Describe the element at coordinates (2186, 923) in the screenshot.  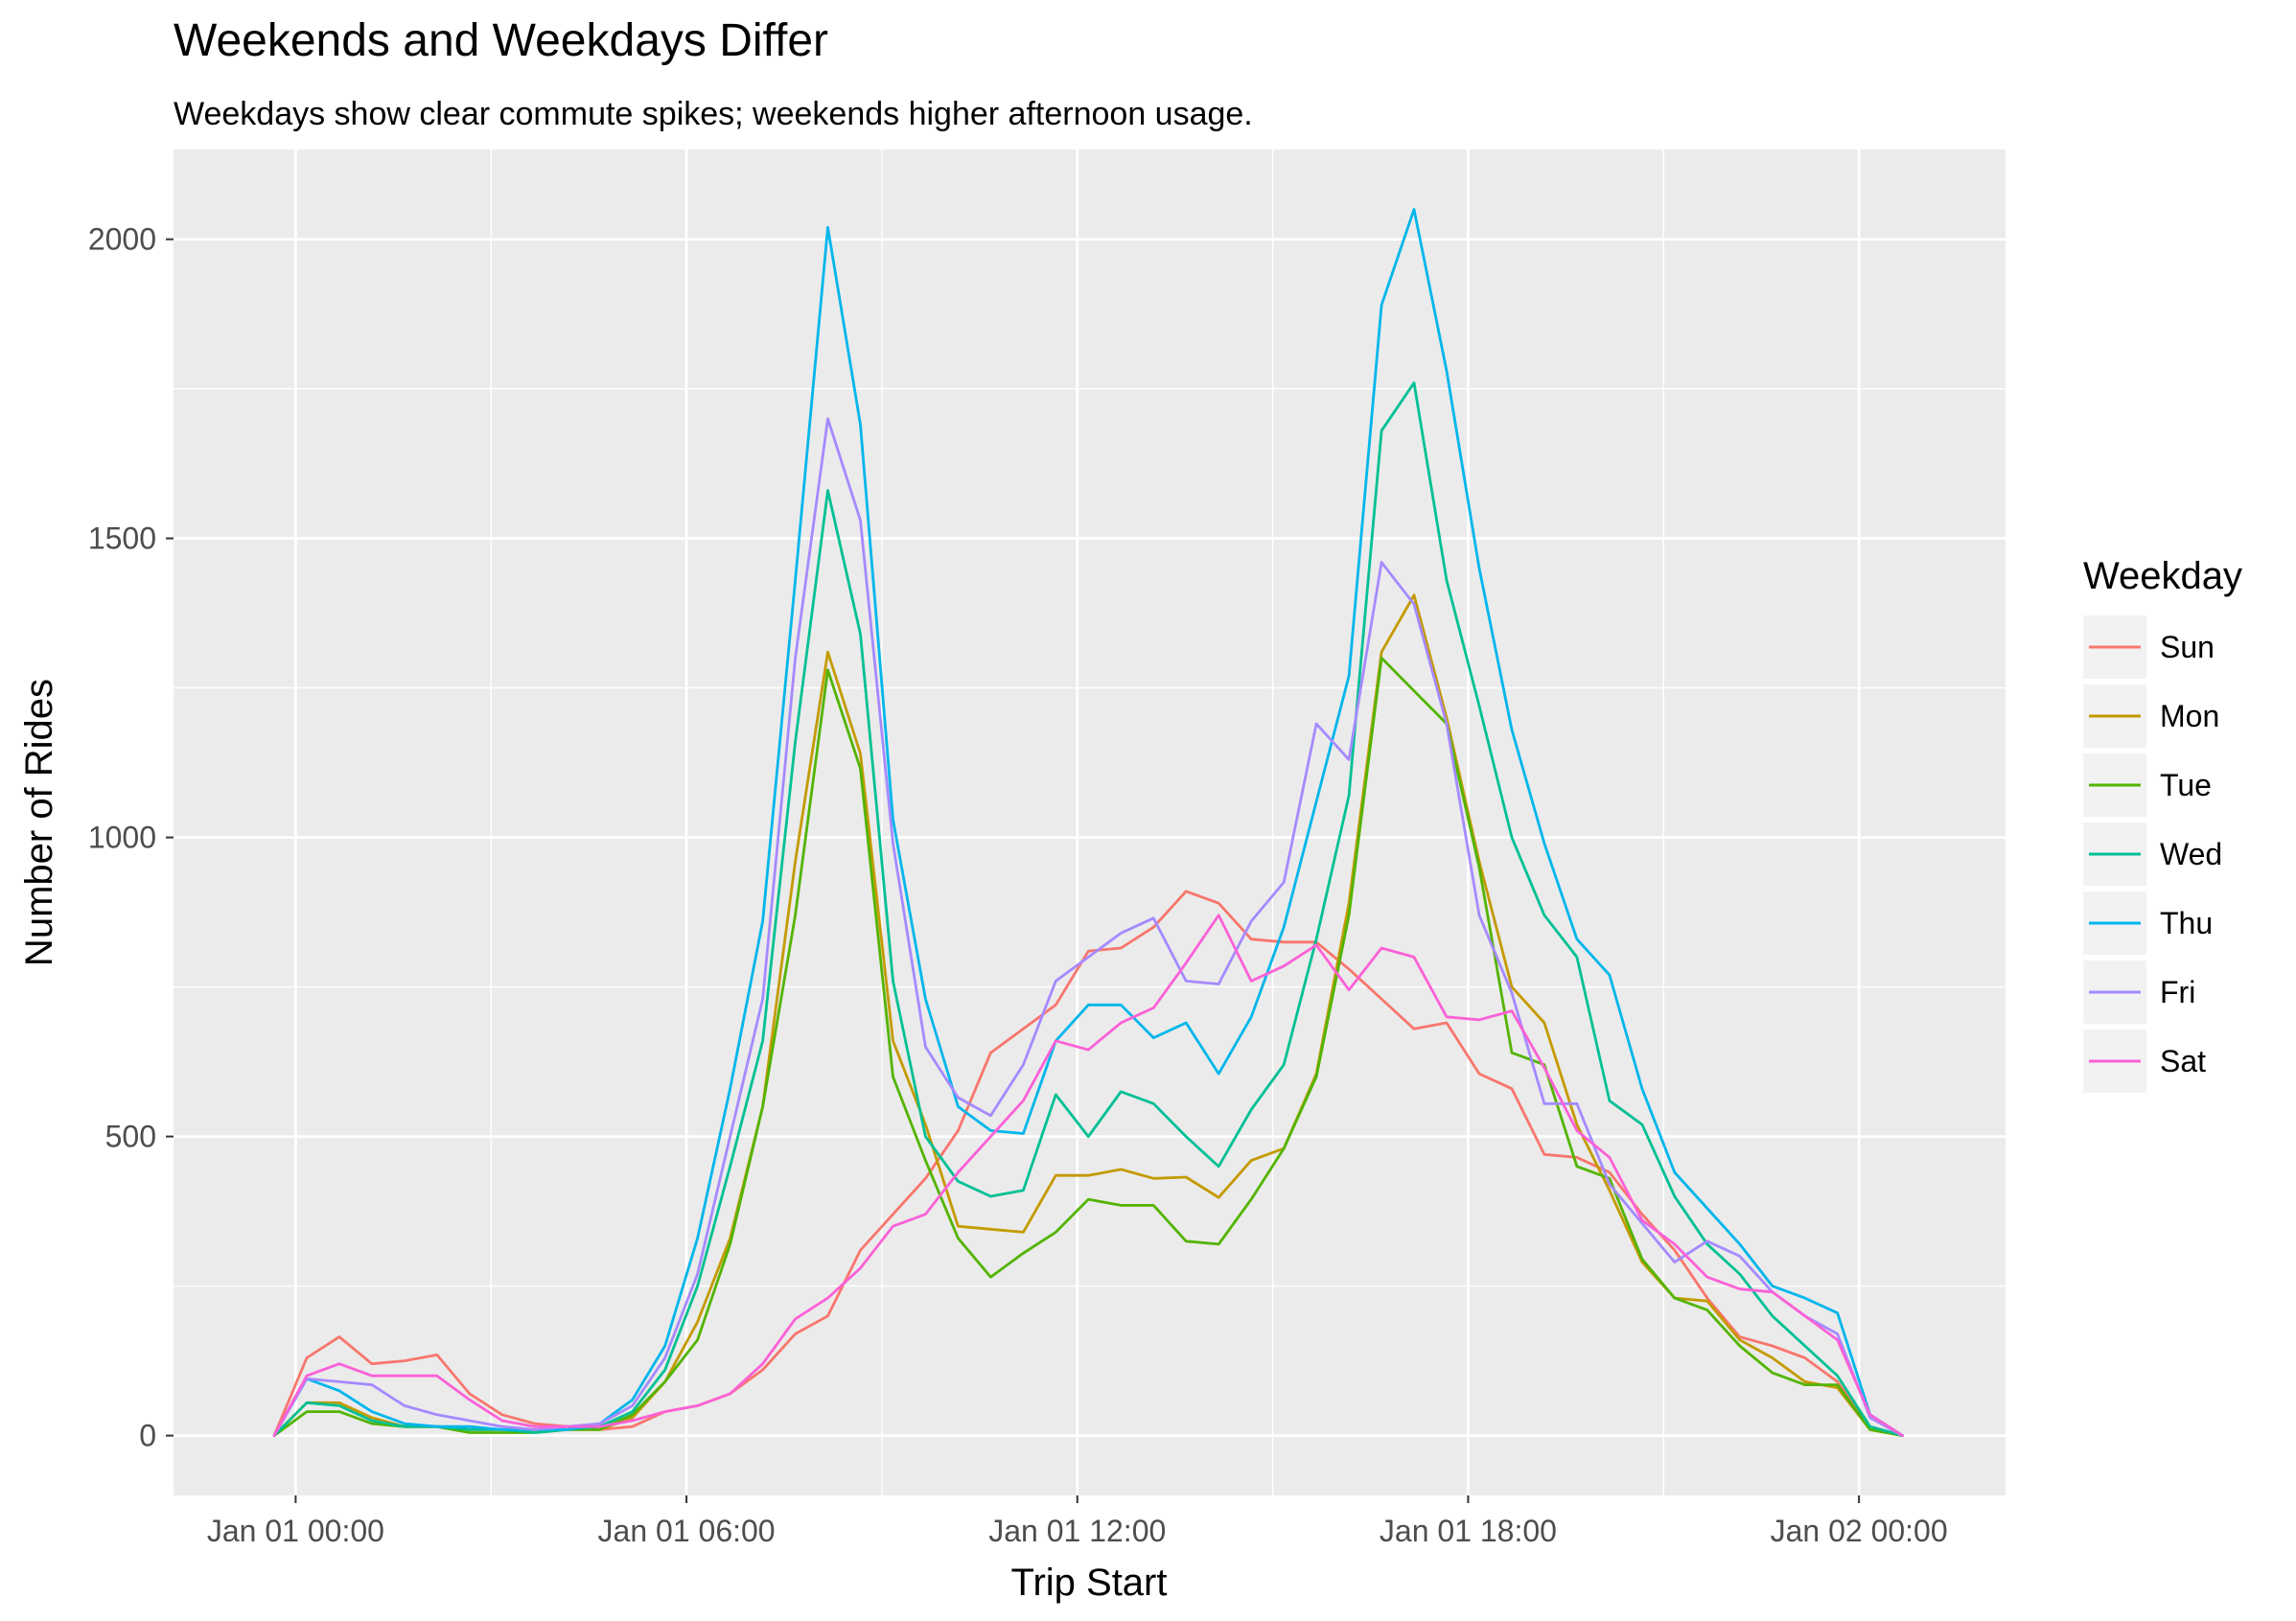
I see `legend-label: Thu` at that location.